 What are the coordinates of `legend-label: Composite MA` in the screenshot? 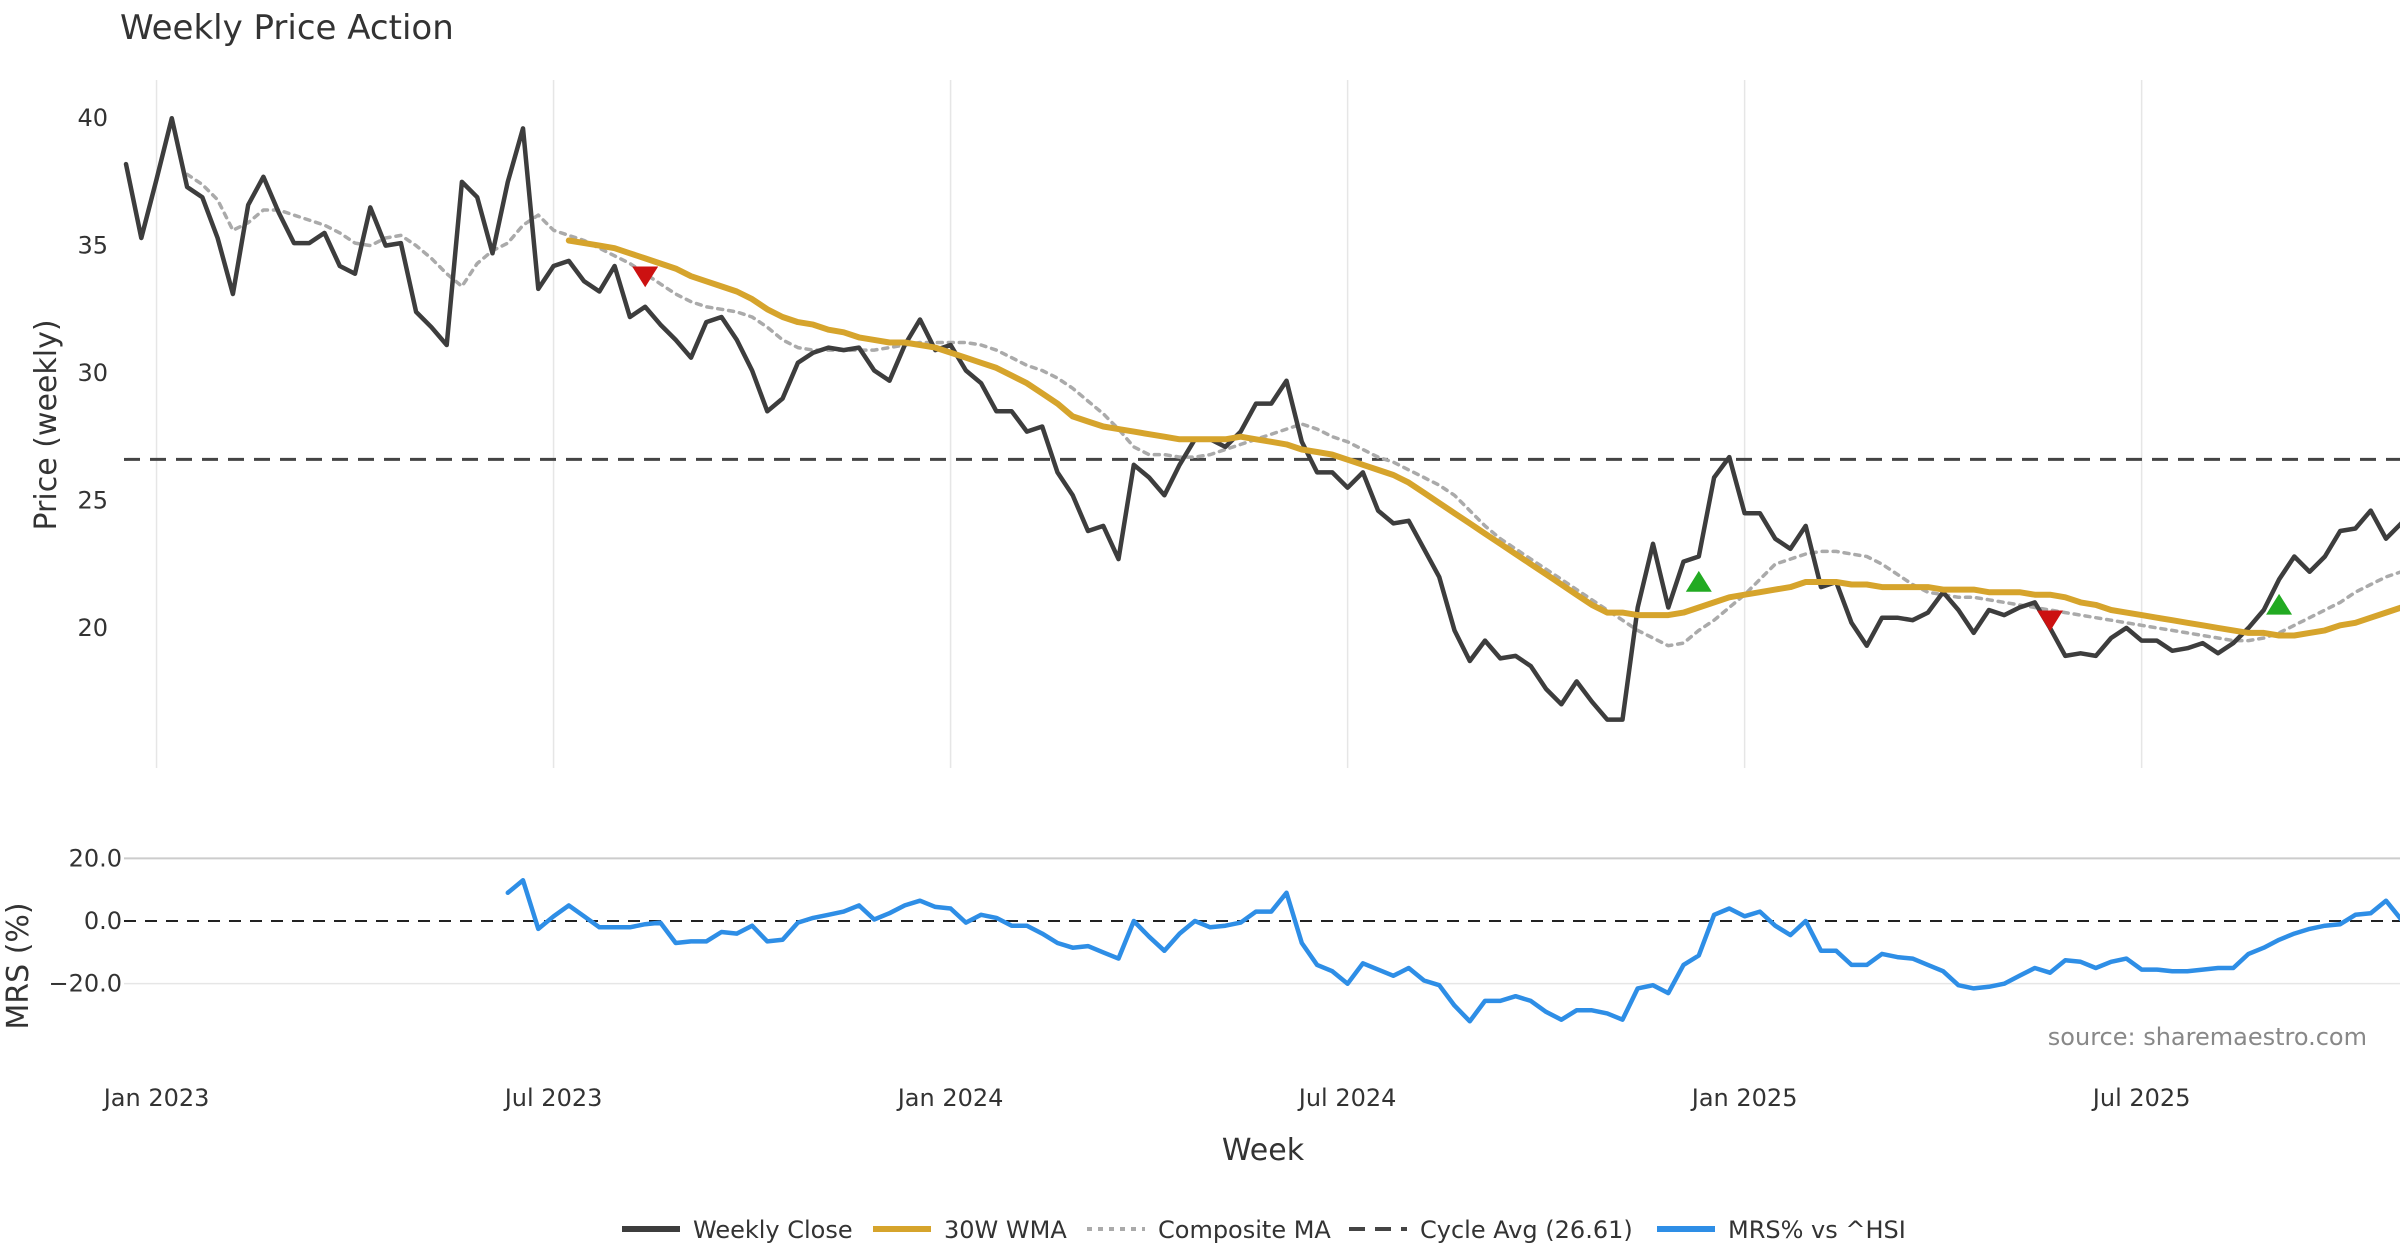 It's located at (1244, 1230).